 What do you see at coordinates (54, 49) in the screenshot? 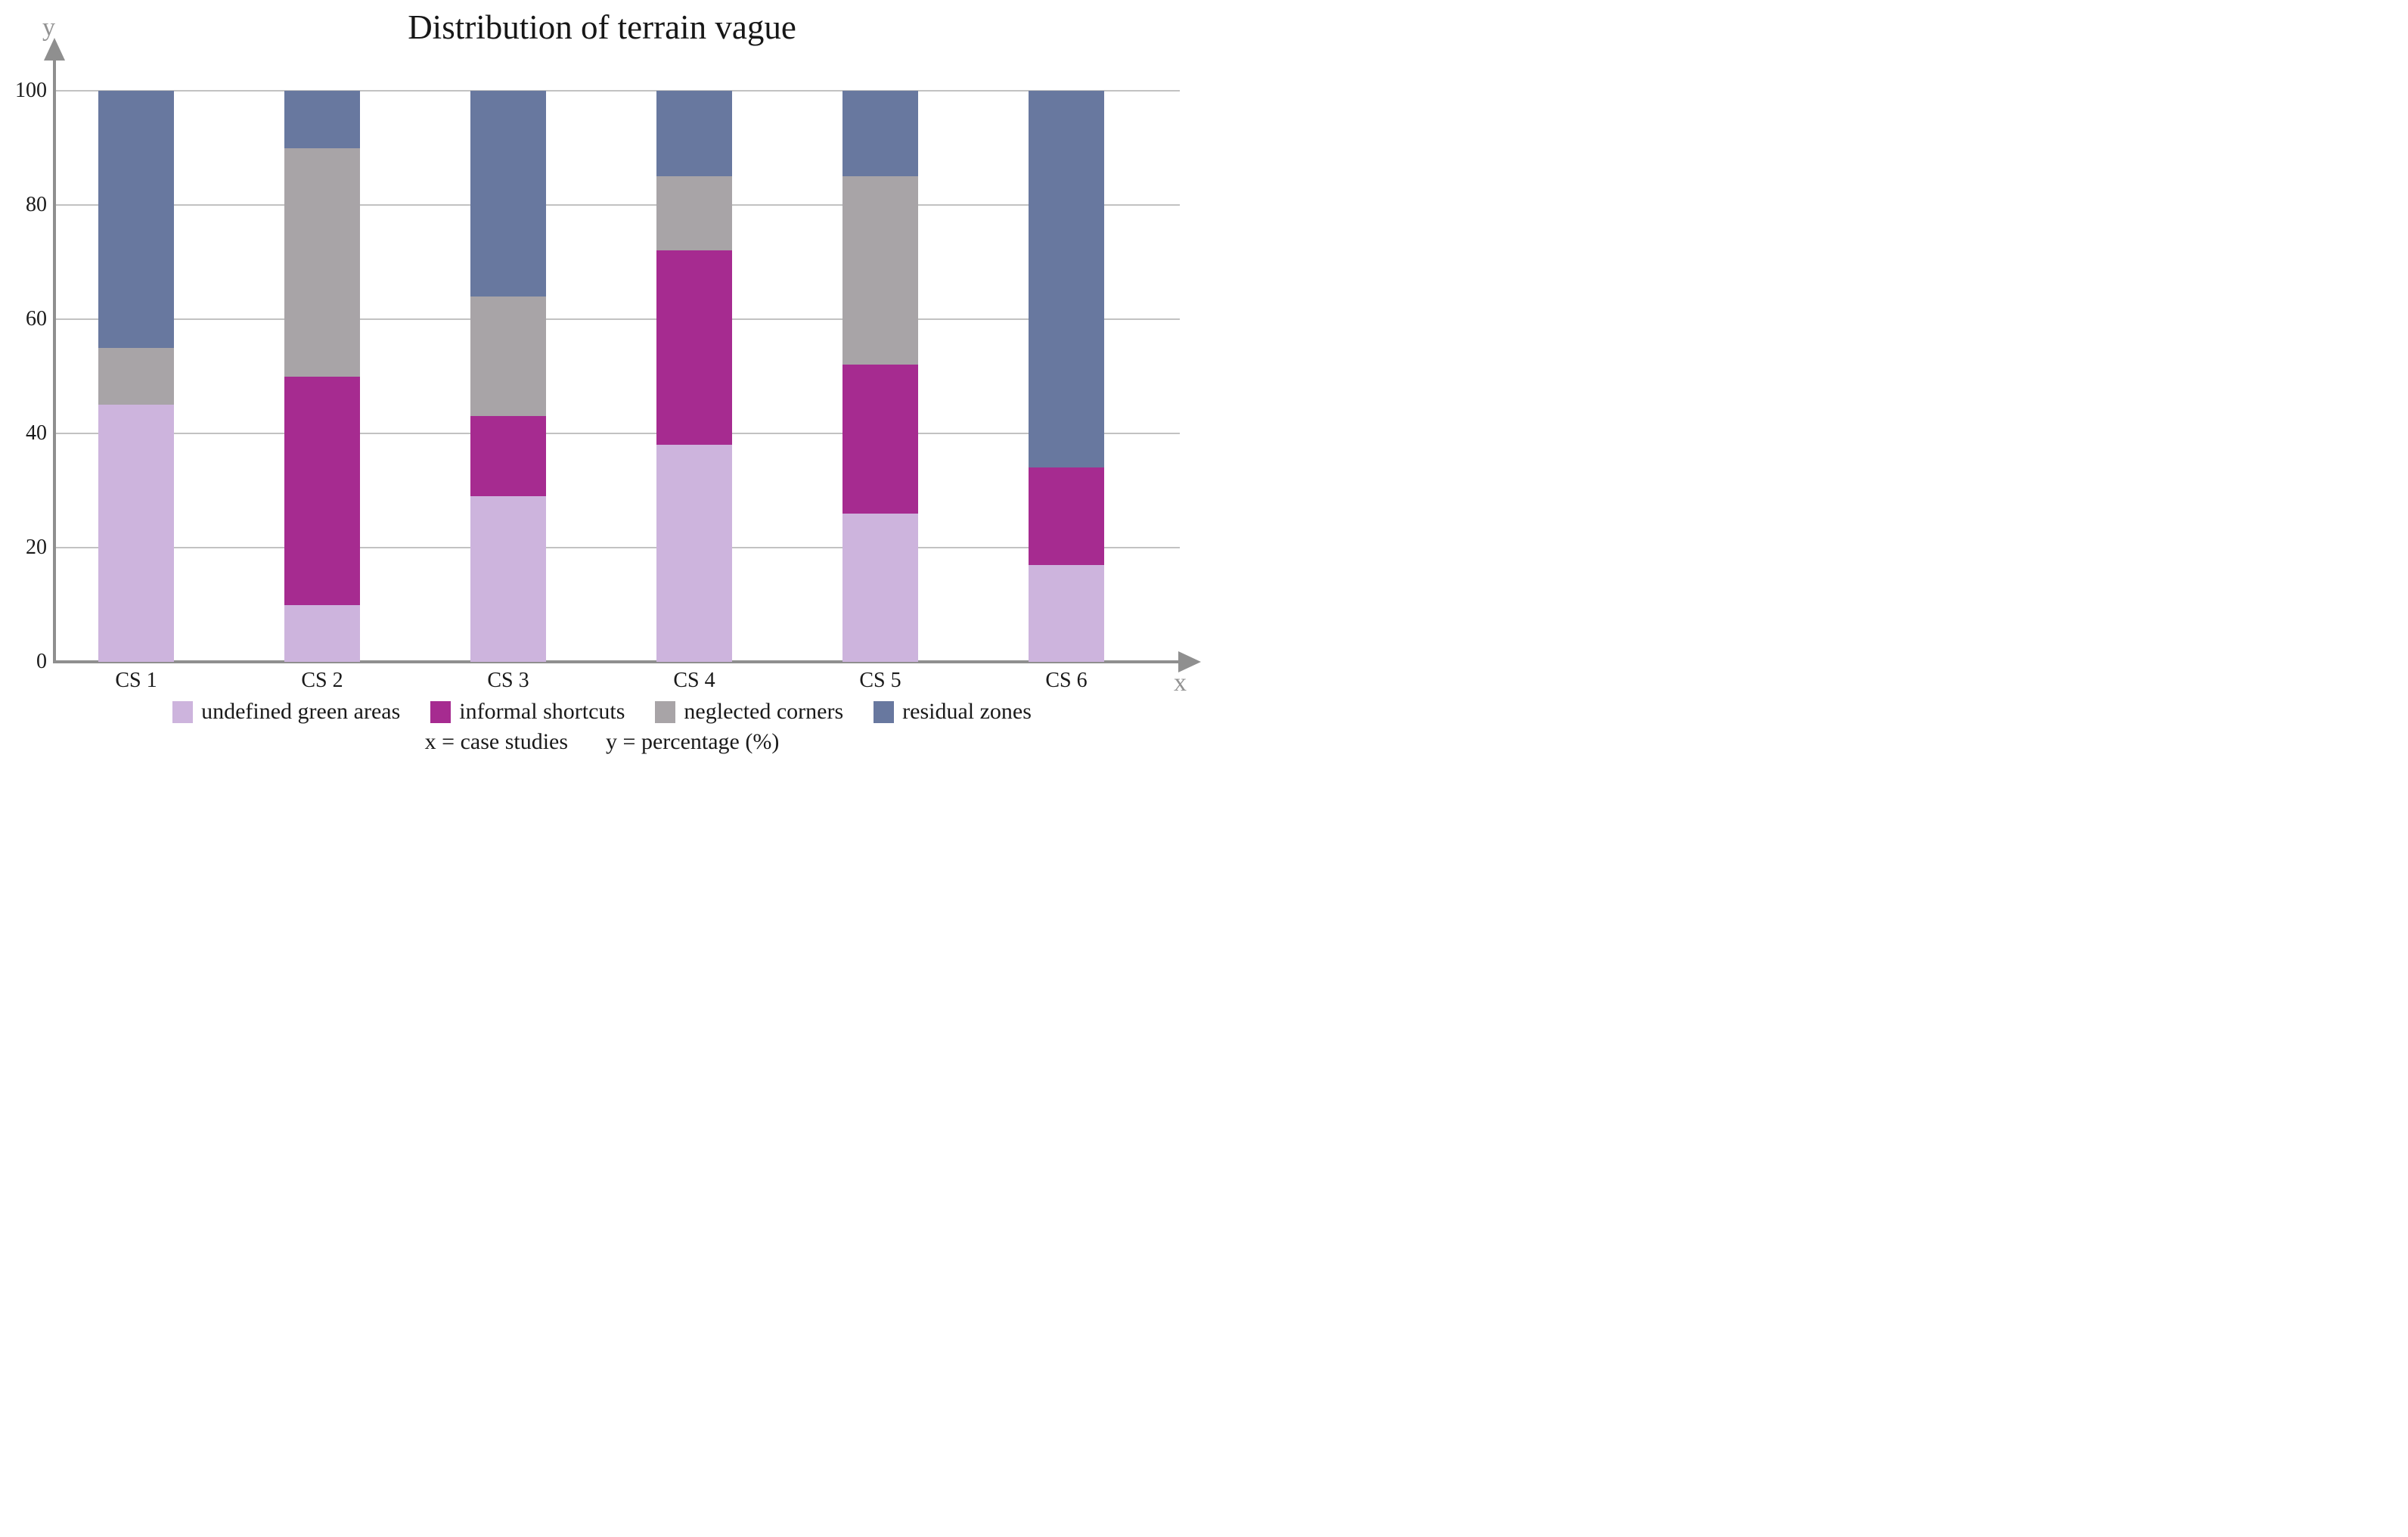
I see `y-axis-arrowhead-icon` at bounding box center [54, 49].